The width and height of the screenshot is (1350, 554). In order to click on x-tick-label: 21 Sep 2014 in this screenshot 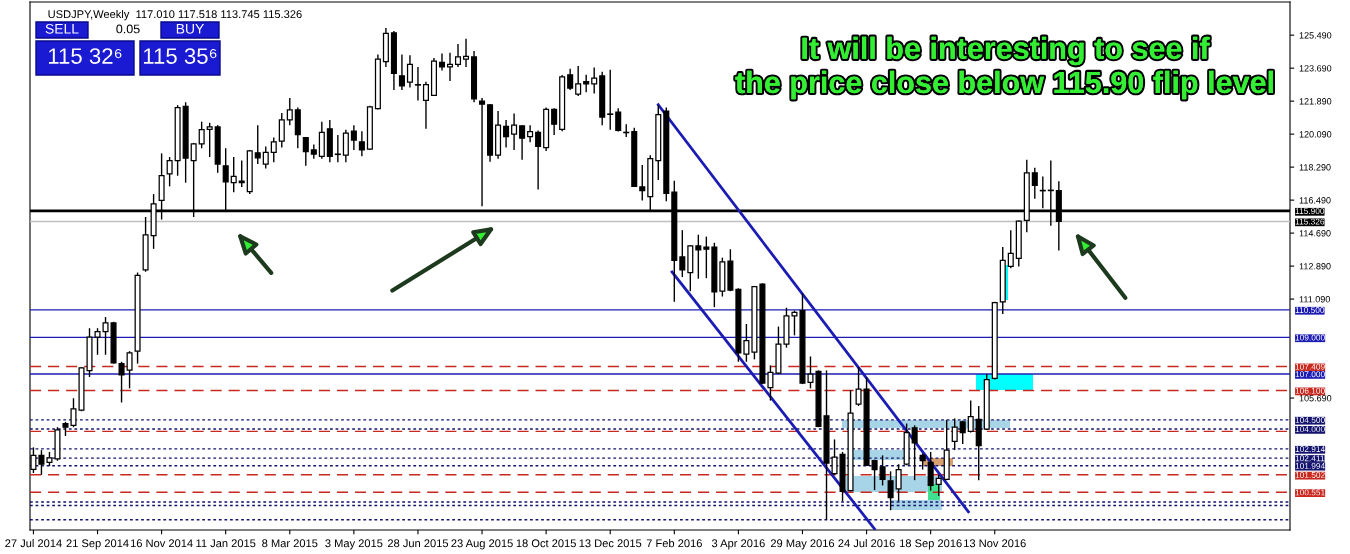, I will do `click(97, 544)`.